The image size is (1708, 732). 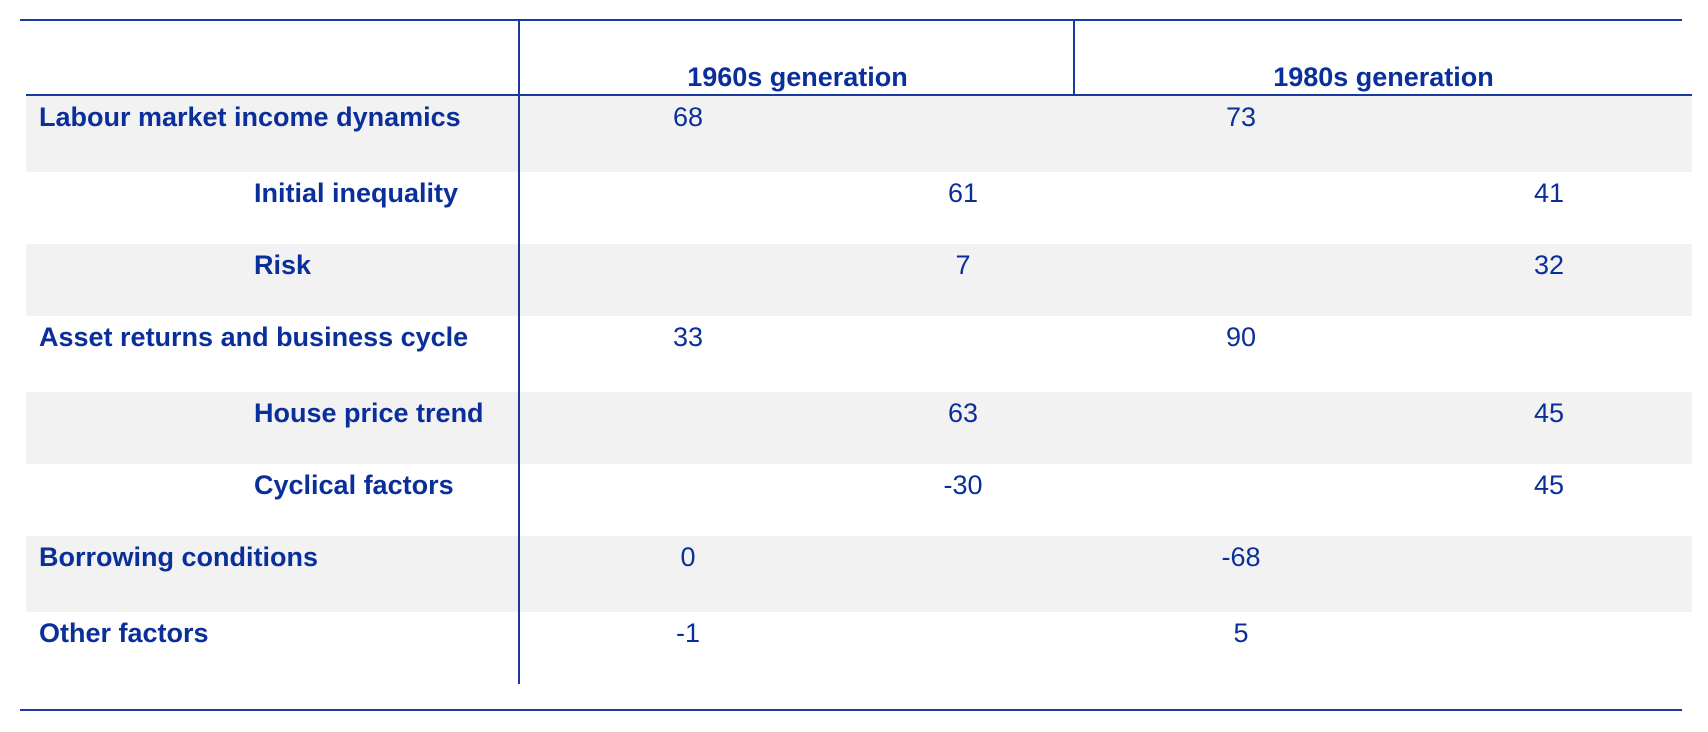 What do you see at coordinates (963, 413) in the screenshot?
I see `cell-1960s: 63` at bounding box center [963, 413].